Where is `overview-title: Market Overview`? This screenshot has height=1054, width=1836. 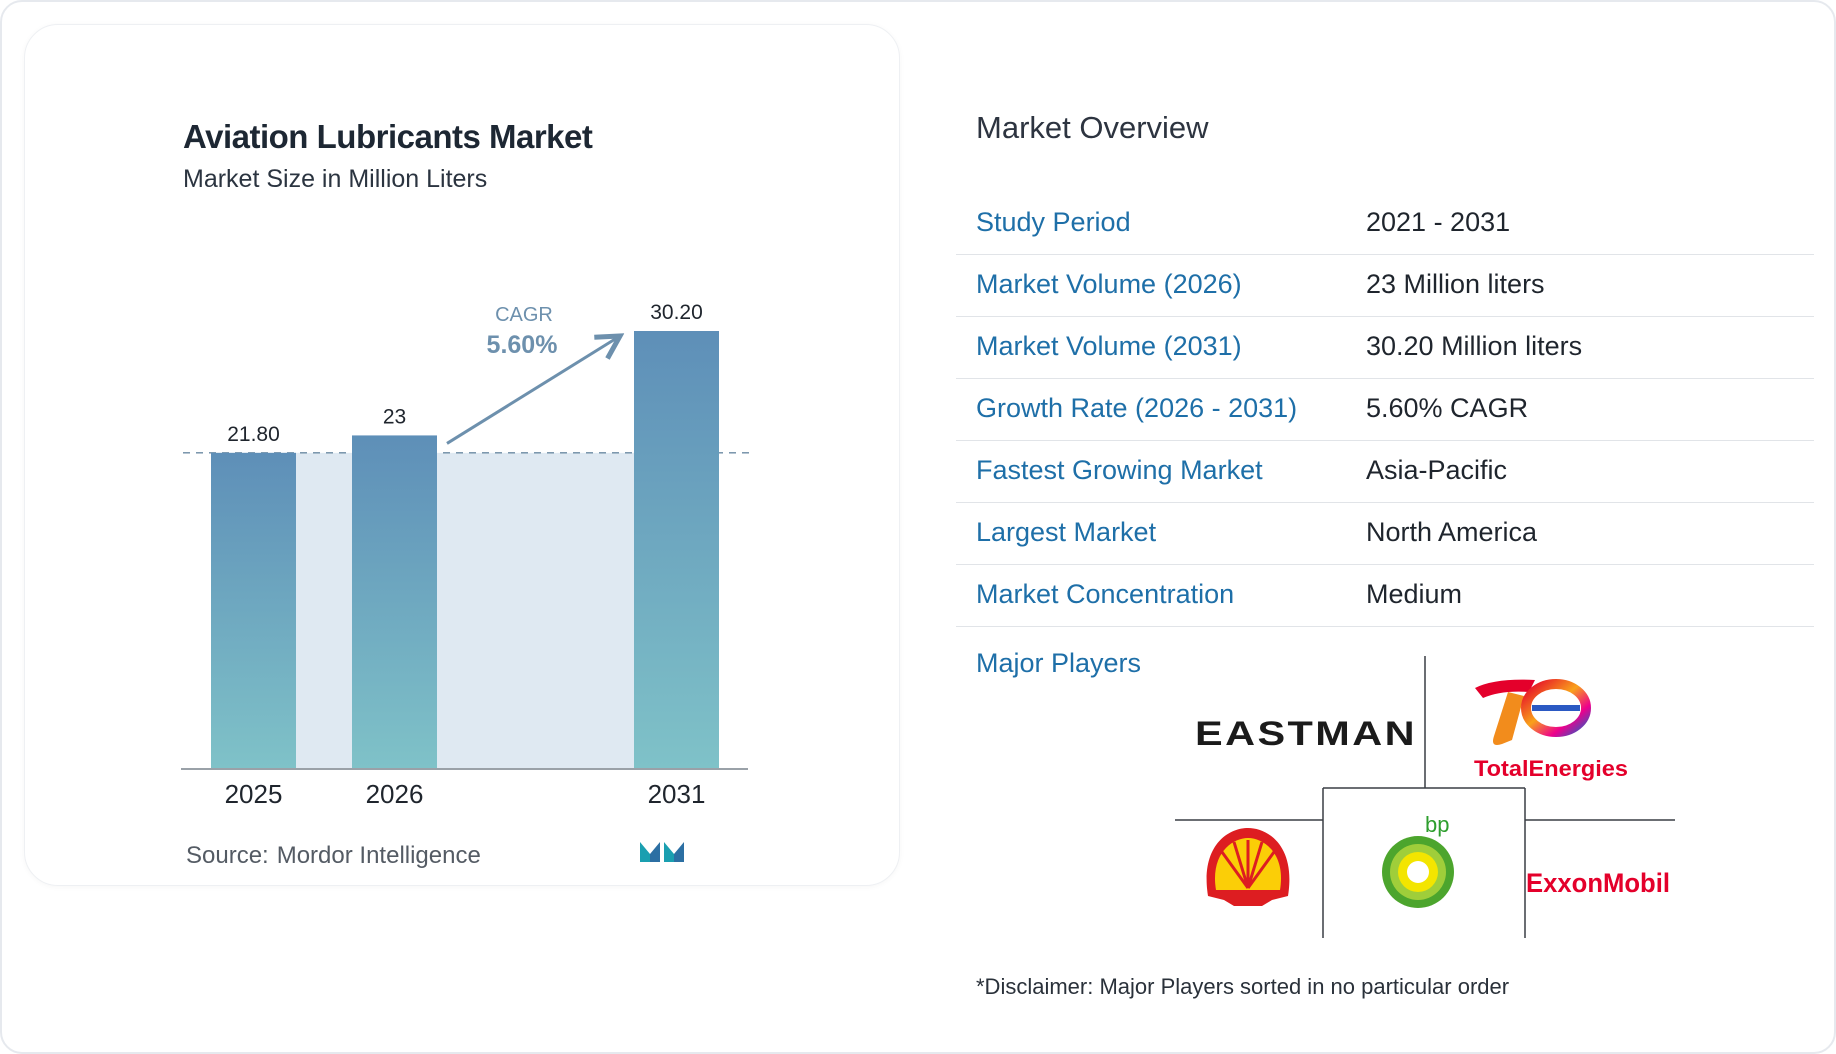 overview-title: Market Overview is located at coordinates (1092, 127).